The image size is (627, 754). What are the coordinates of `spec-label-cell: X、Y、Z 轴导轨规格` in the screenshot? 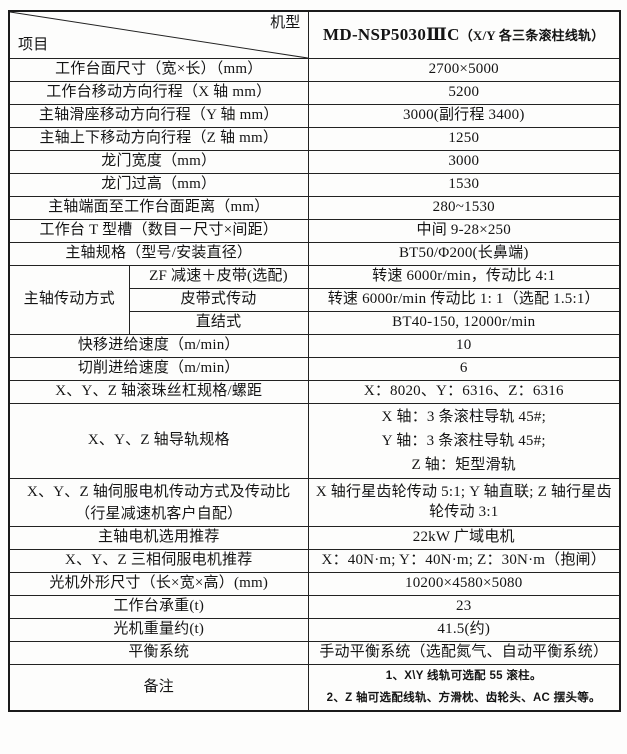 It's located at (158, 441).